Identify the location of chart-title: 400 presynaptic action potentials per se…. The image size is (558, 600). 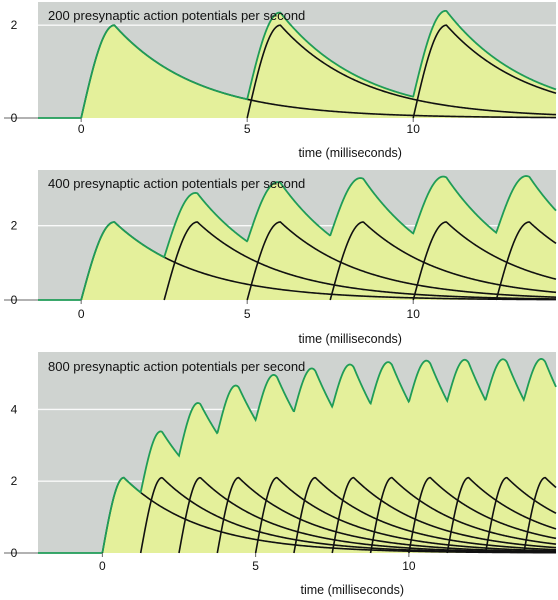
(176, 183).